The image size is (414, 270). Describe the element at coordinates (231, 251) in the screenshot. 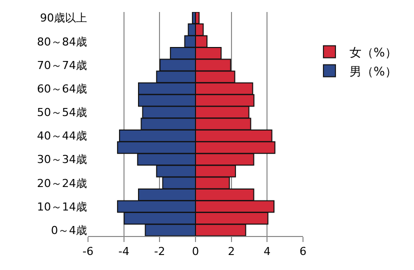

I see `x-tick-label: 2` at that location.